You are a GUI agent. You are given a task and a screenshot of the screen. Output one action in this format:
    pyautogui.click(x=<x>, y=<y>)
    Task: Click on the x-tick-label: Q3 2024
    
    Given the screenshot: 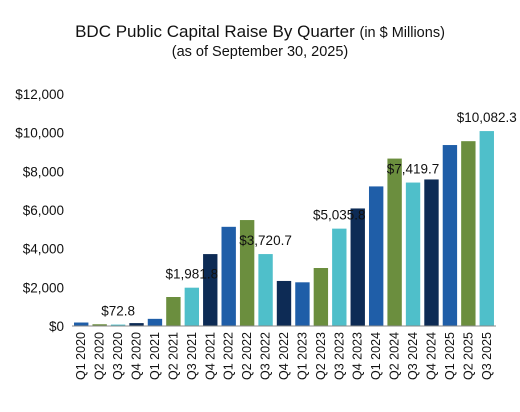 What is the action you would take?
    pyautogui.click(x=413, y=356)
    